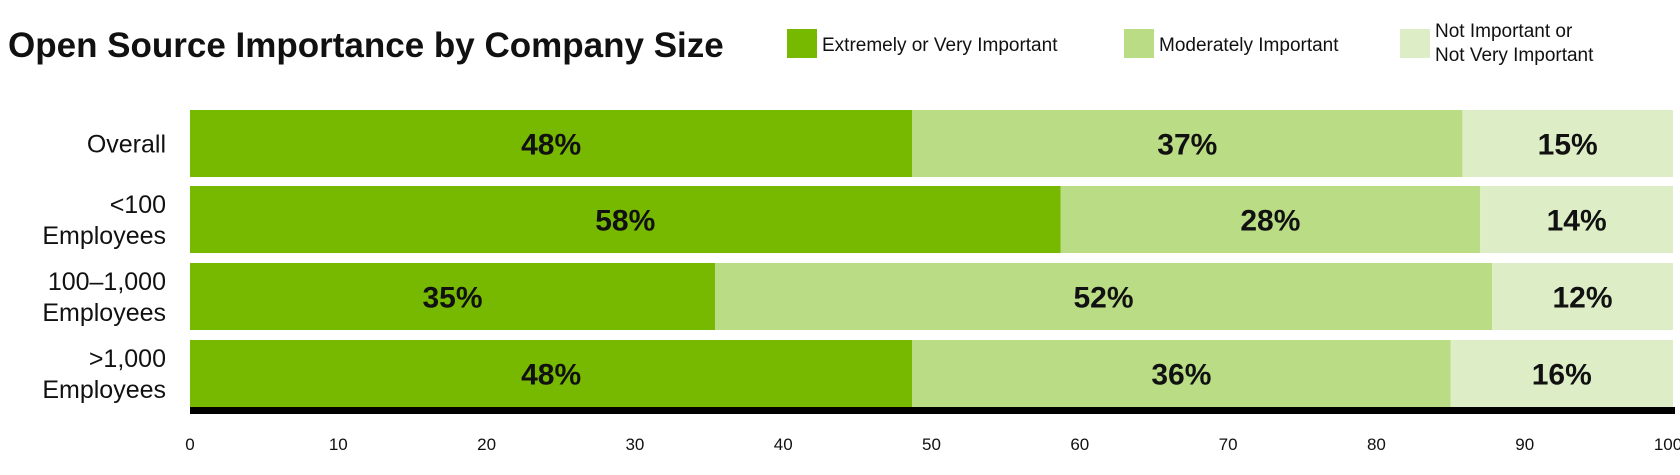 The image size is (1680, 475). I want to click on x-tick-label: 60, so click(1079, 444).